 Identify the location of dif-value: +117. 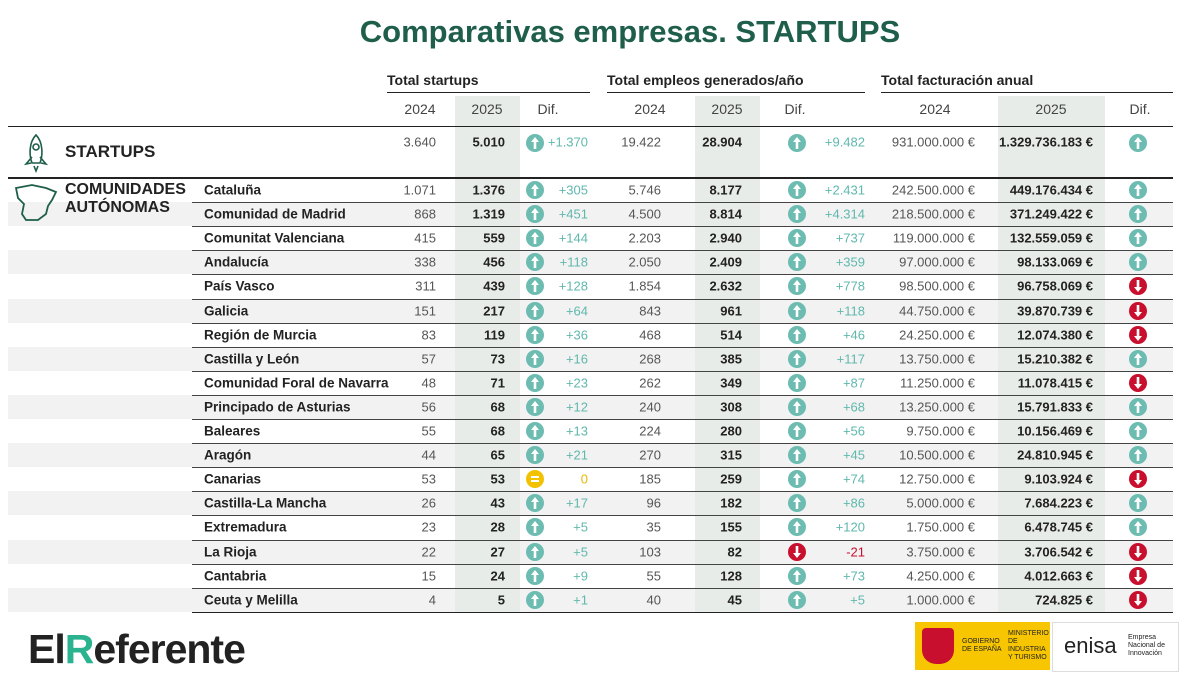
(850, 359).